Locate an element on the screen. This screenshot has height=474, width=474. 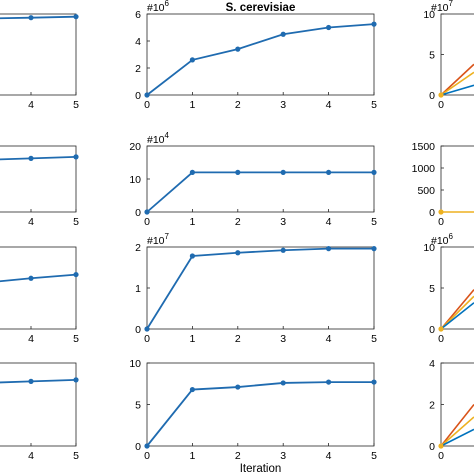
exponent-label: #106 is located at coordinates (442, 239).